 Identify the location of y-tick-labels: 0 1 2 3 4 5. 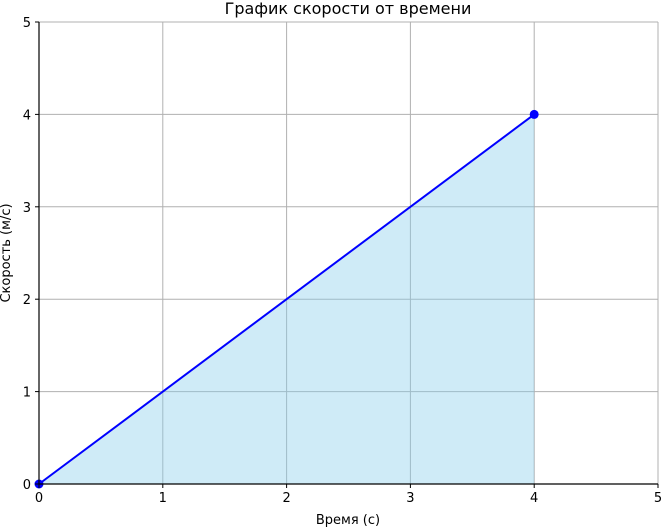
(27, 254).